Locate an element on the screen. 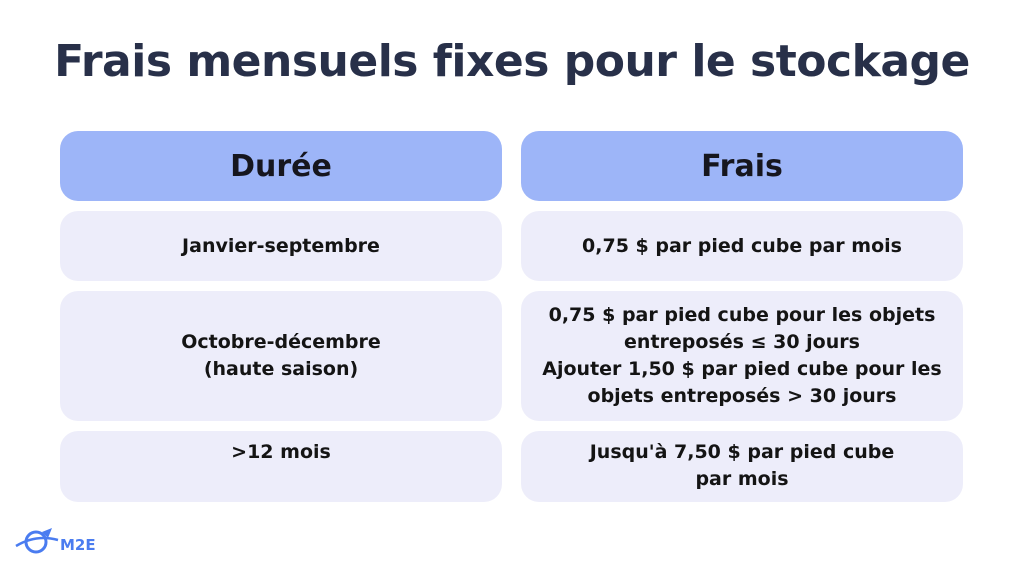  cell-line: Octobre-décembre is located at coordinates (281, 342).